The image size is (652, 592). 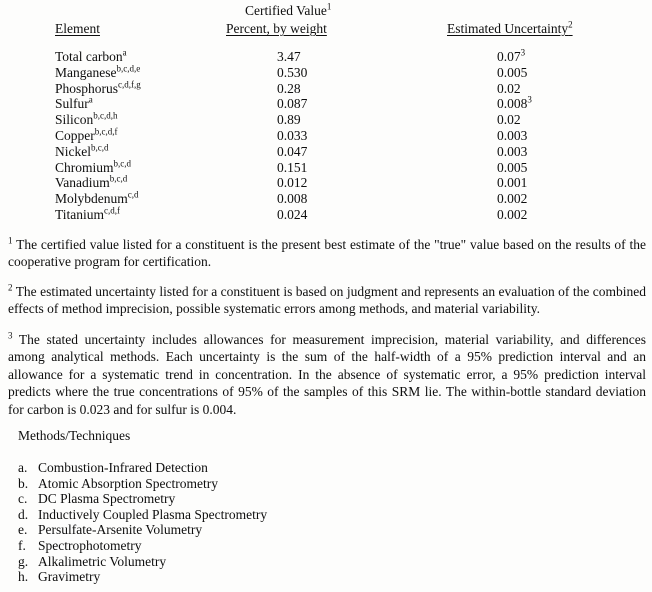 What do you see at coordinates (87, 88) in the screenshot?
I see `element-name-text: Phosphorus` at bounding box center [87, 88].